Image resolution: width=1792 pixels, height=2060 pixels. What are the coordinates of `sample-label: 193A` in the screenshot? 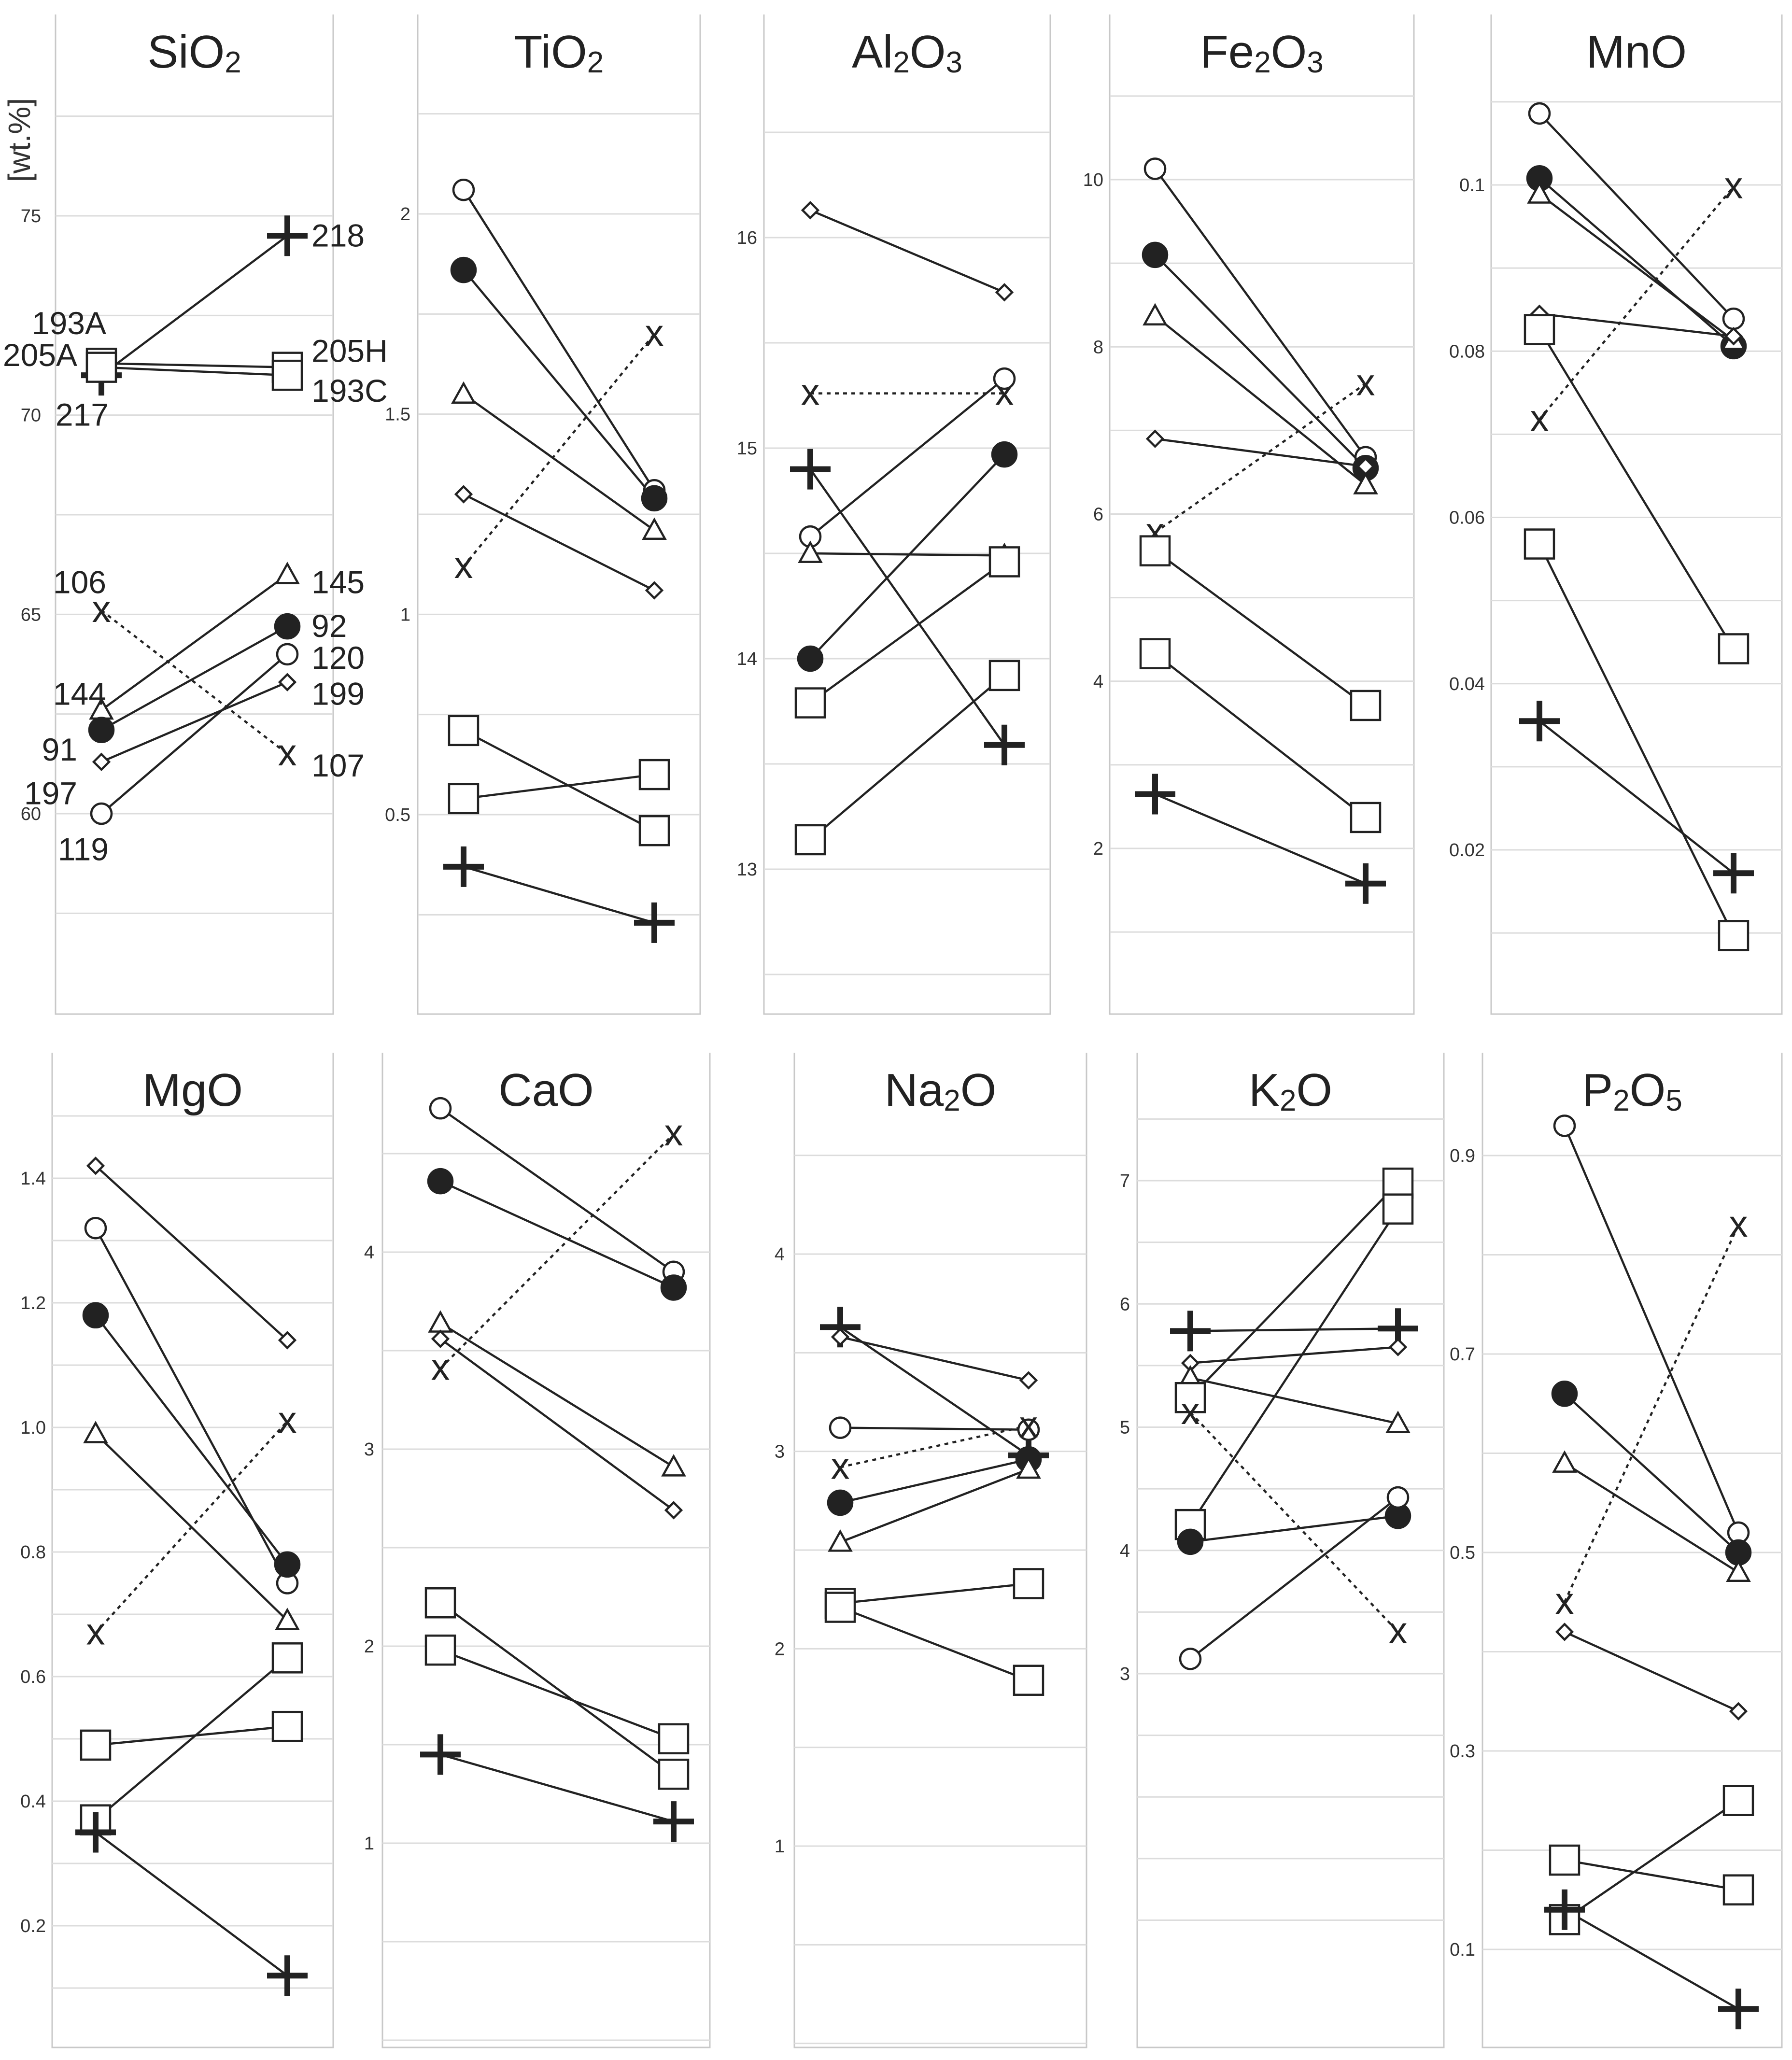 It's located at (69, 323).